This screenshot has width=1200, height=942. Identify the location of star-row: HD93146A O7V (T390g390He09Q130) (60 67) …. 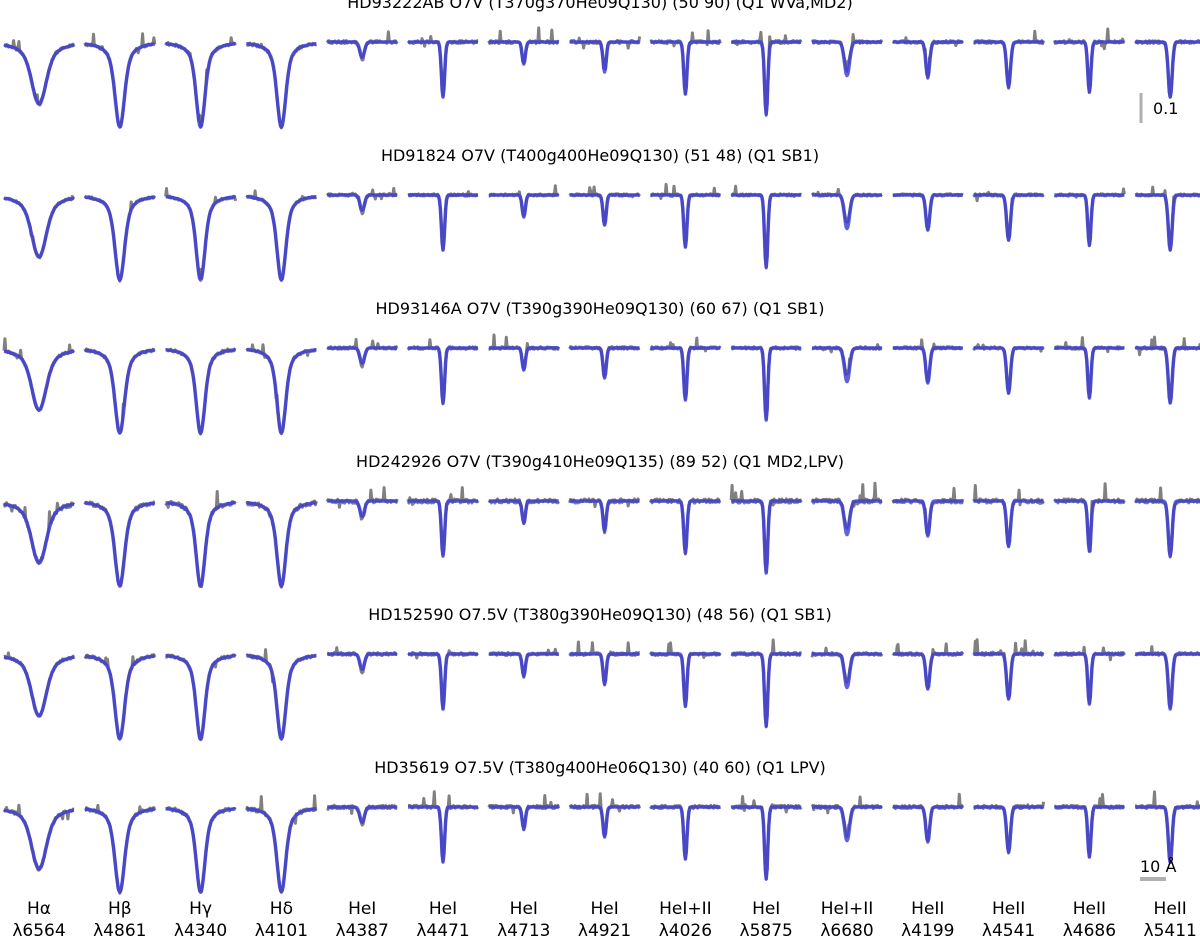
(601, 367).